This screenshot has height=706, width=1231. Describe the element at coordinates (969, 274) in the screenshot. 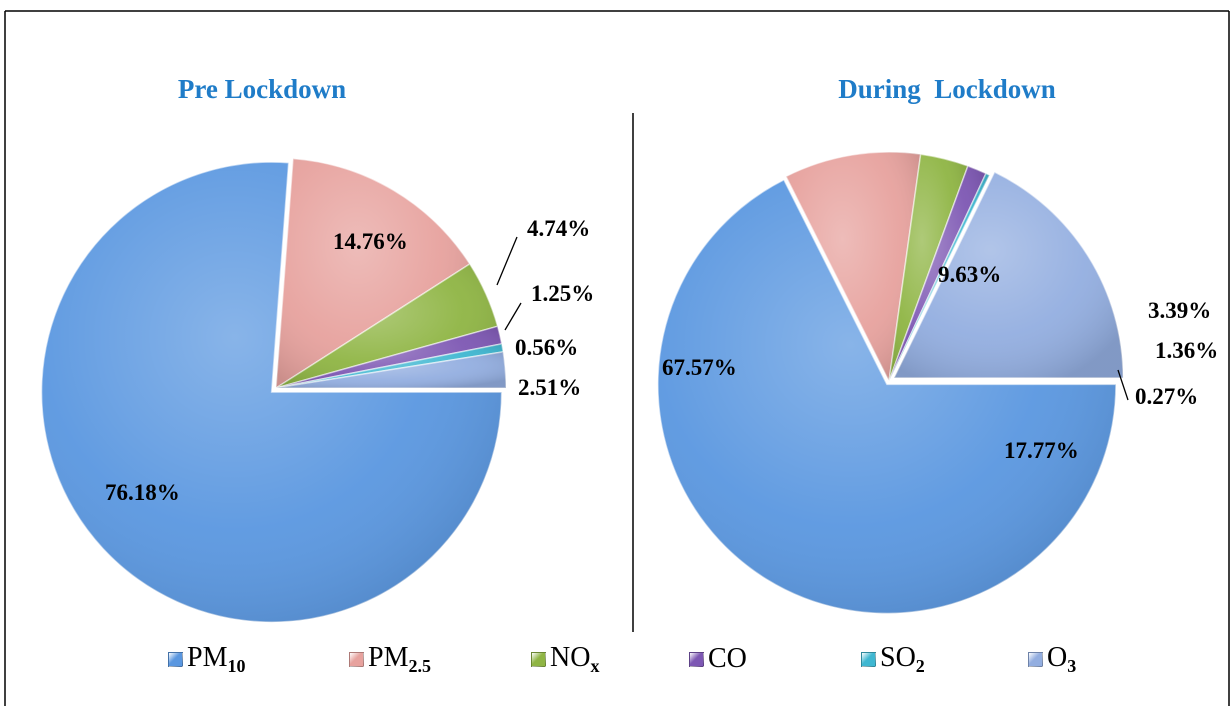

I see `during-label-pm25: 9.63%` at that location.